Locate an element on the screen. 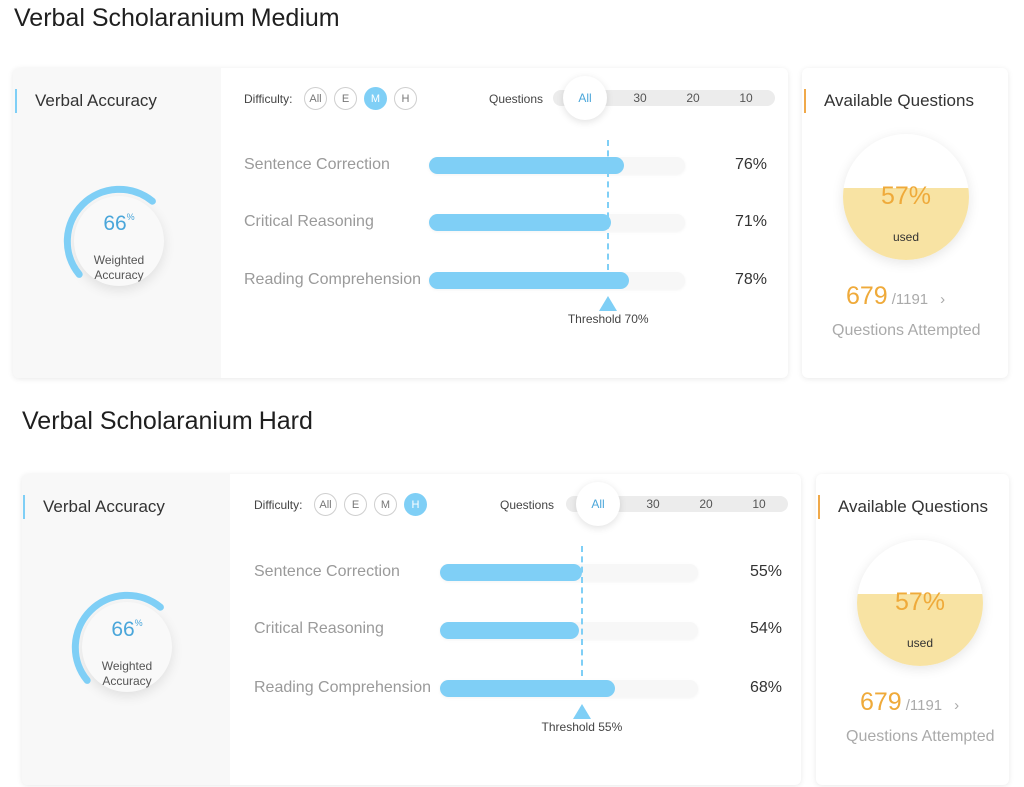  threshold-label: Threshold 55% is located at coordinates (582, 727).